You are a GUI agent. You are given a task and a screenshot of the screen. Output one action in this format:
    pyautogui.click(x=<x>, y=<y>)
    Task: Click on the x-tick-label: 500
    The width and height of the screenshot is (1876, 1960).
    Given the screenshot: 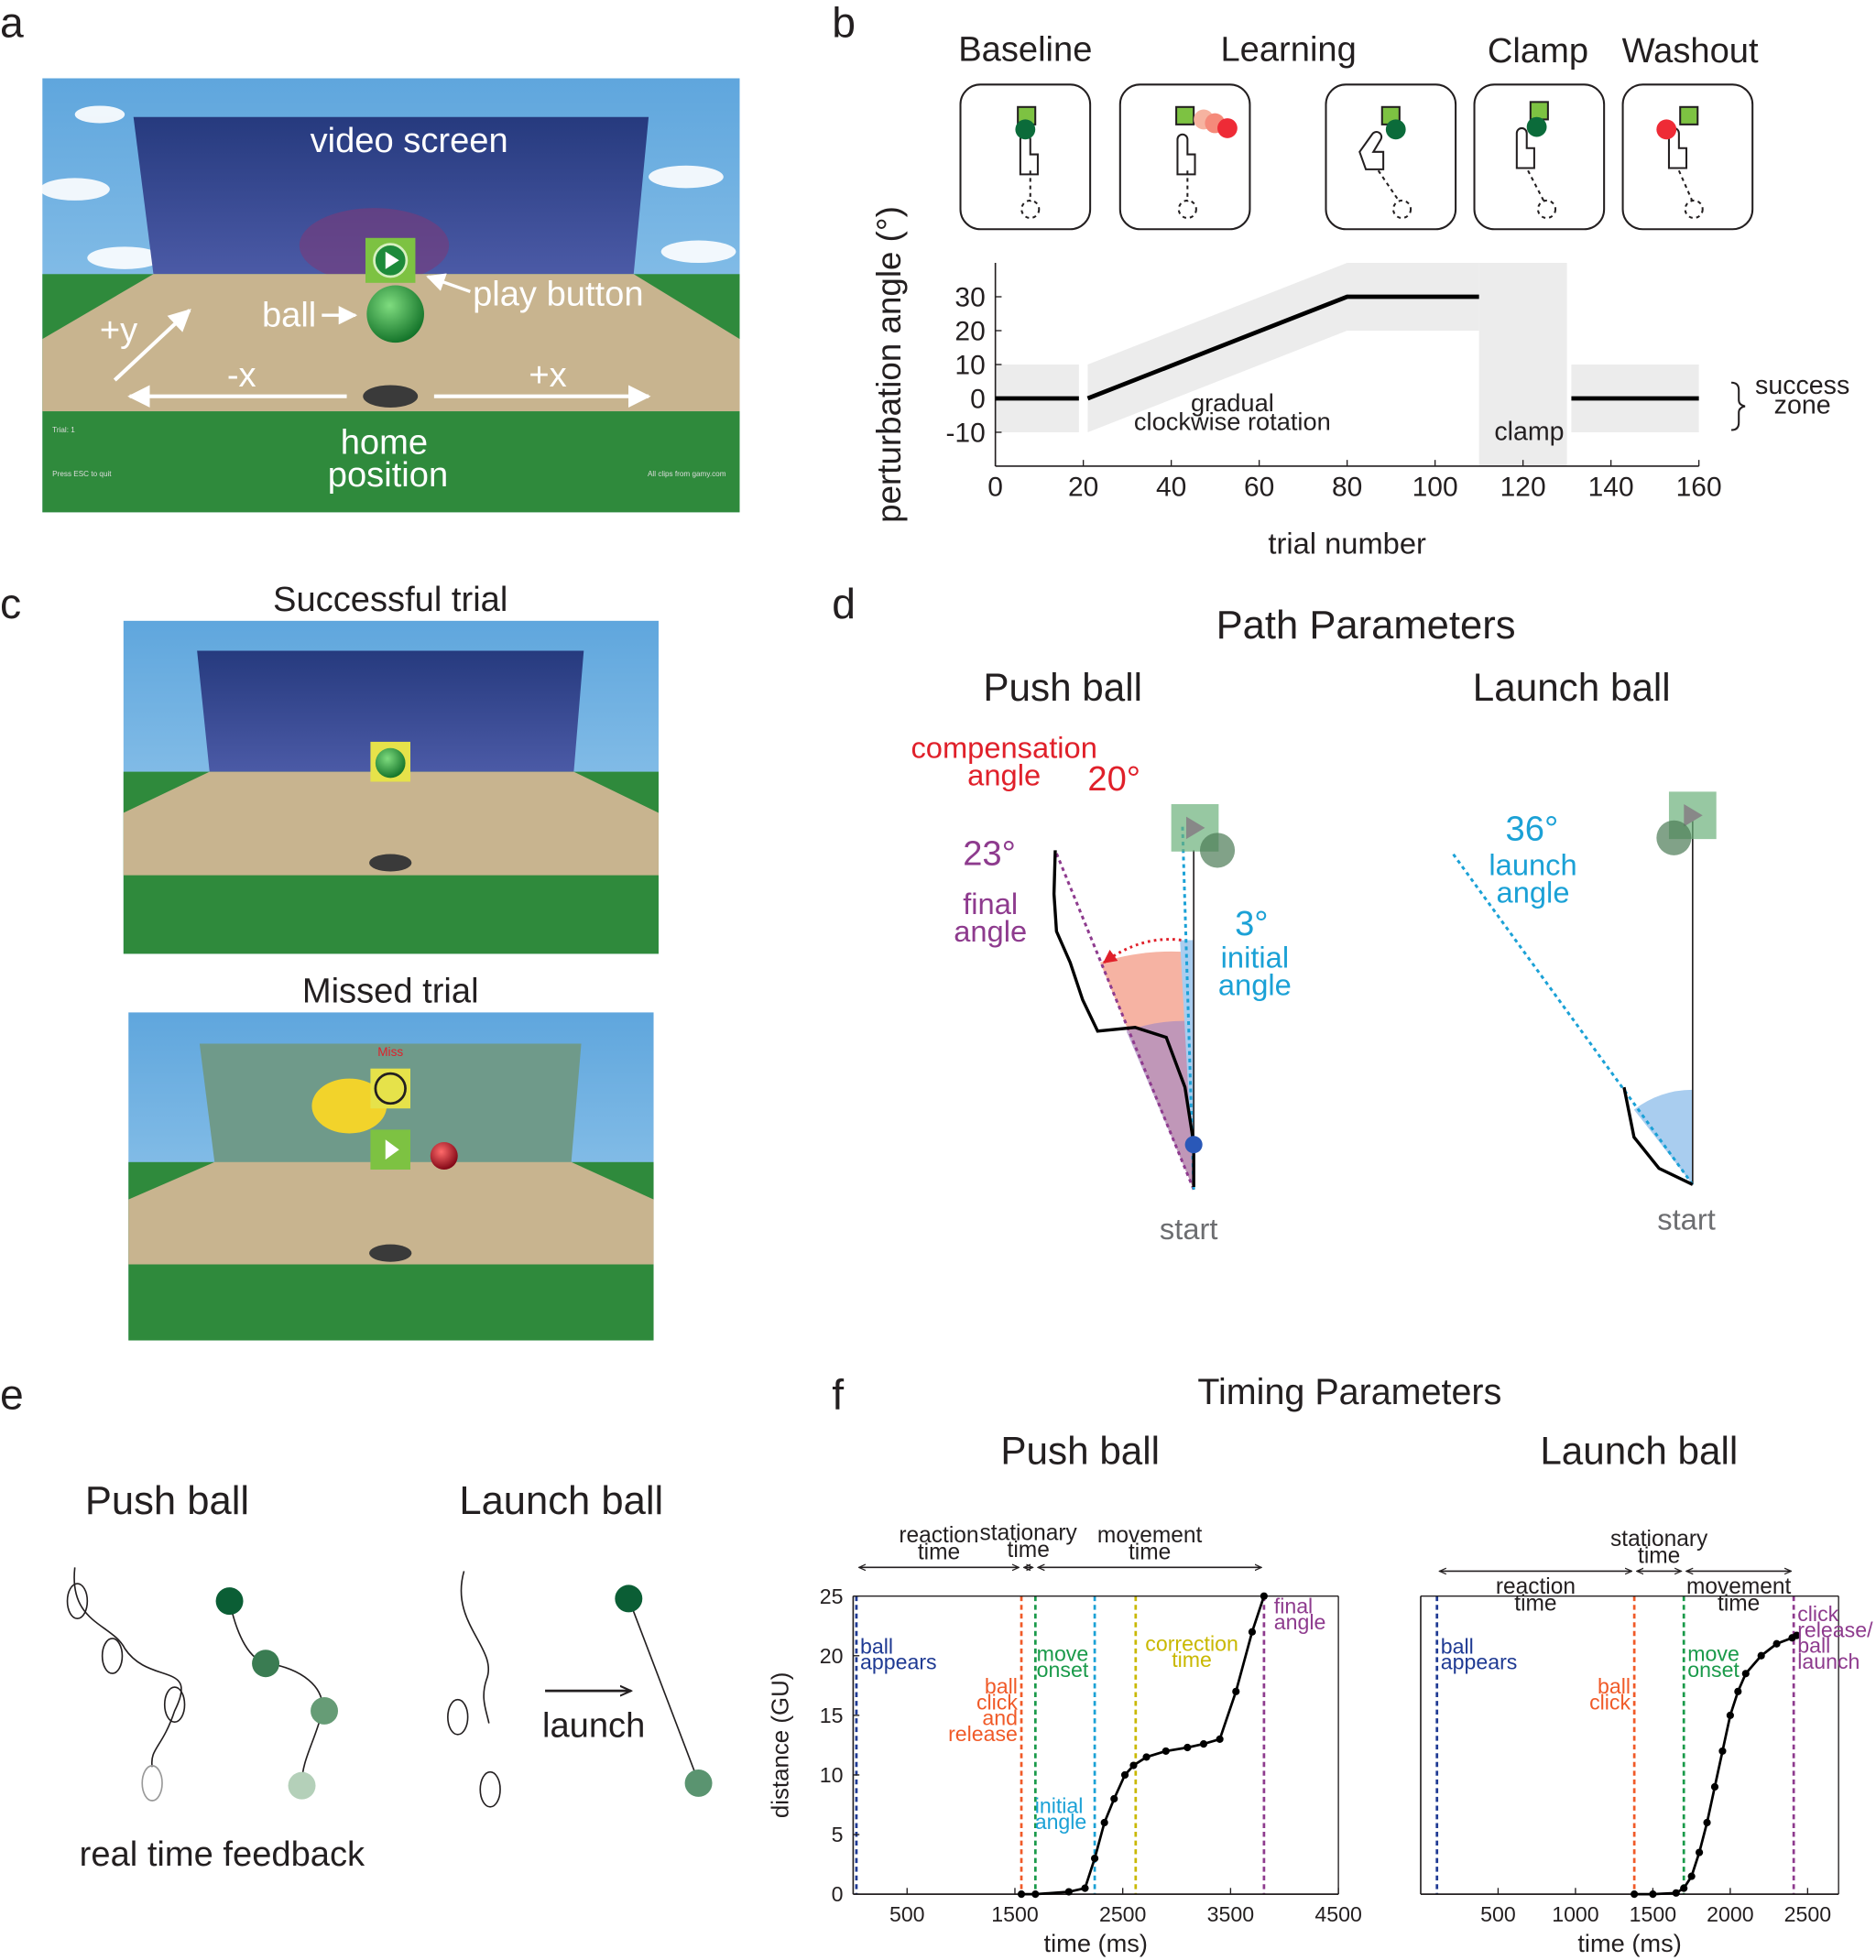 What is the action you would take?
    pyautogui.click(x=1498, y=1914)
    